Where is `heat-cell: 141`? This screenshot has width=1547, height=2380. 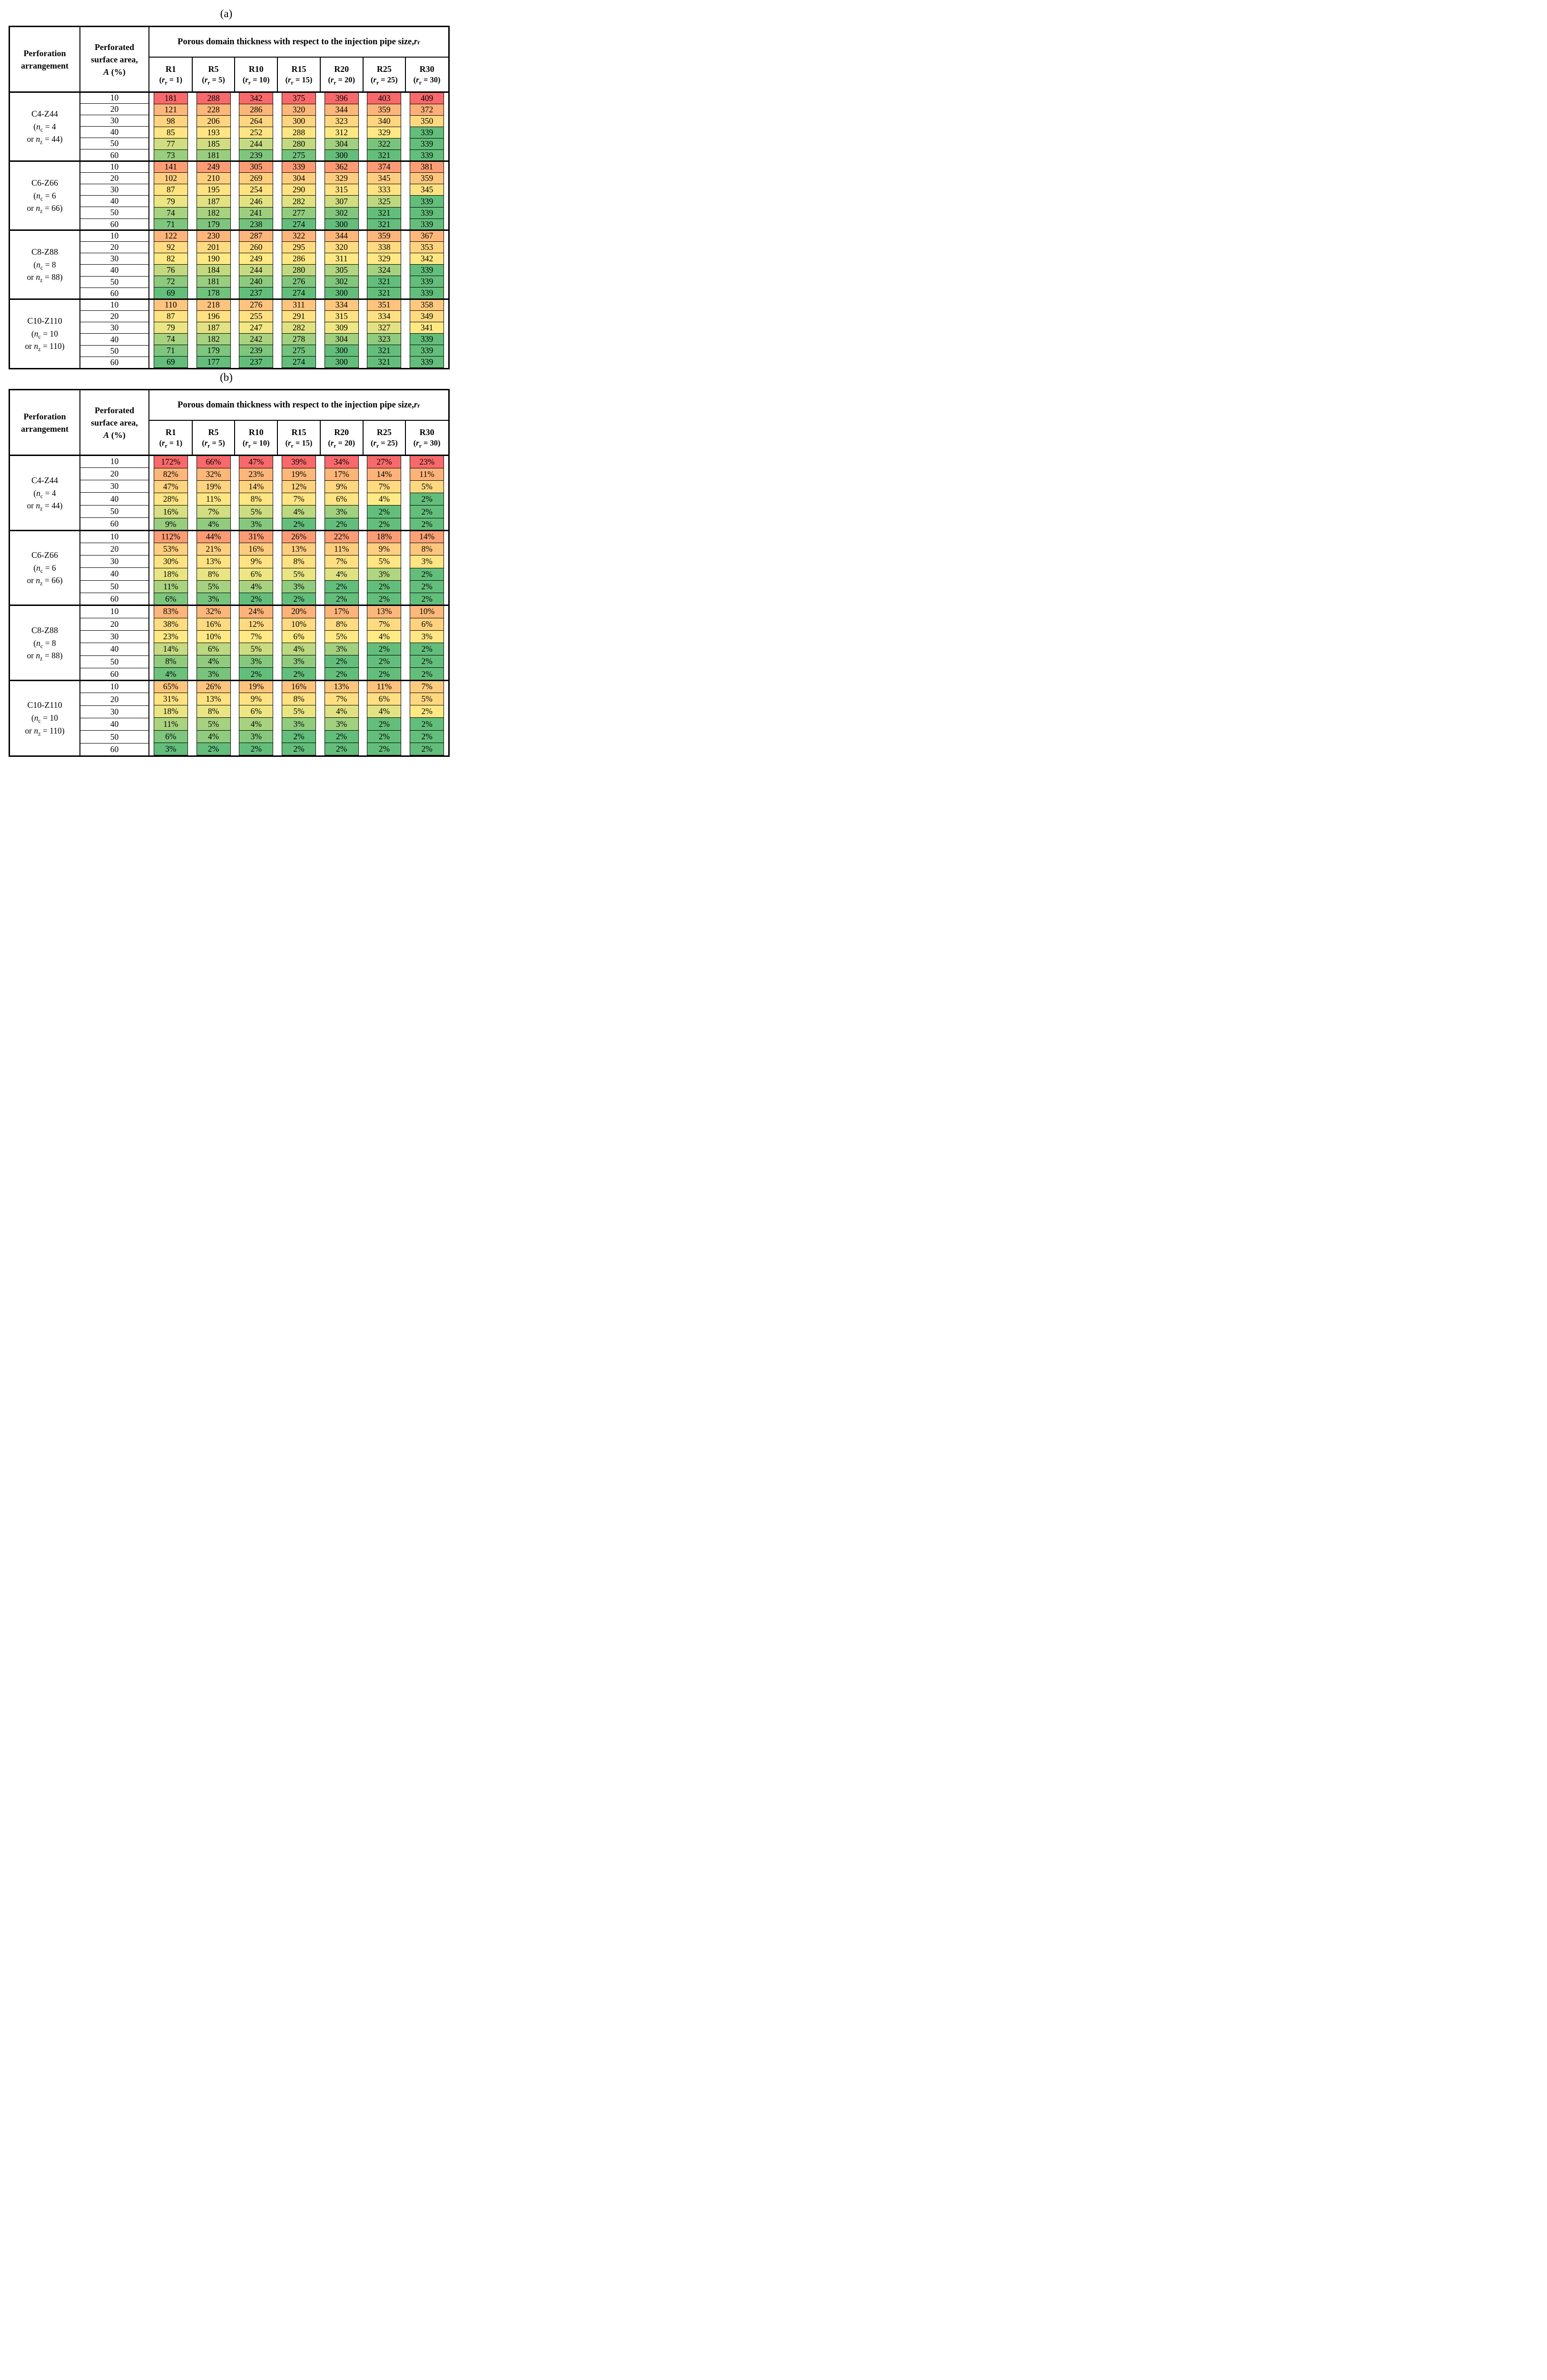 heat-cell: 141 is located at coordinates (170, 167).